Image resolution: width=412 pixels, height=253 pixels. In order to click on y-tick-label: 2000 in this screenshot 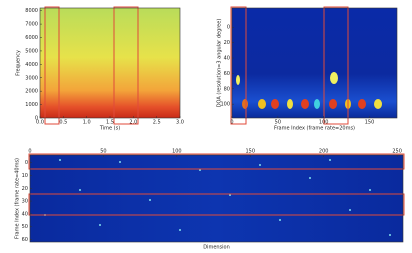, I will do `click(31, 92)`.